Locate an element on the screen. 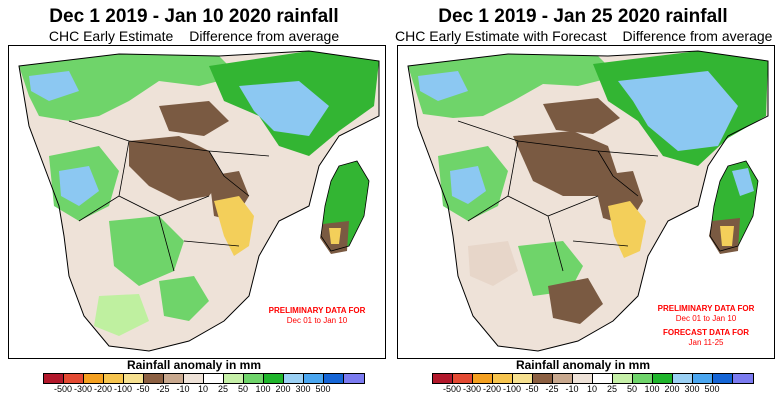 Image resolution: width=777 pixels, height=400 pixels. forecast-dates: Jan 11-25 is located at coordinates (706, 342).